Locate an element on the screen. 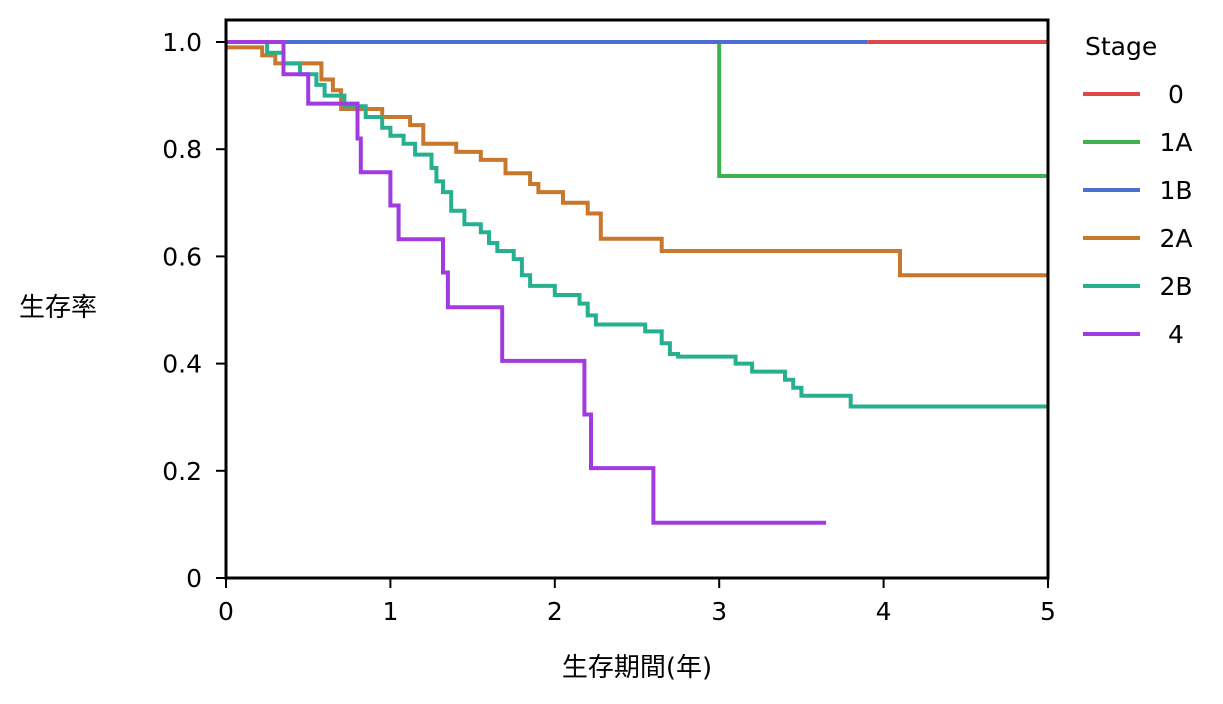  y-tick-label: 0.6 is located at coordinates (182, 256).